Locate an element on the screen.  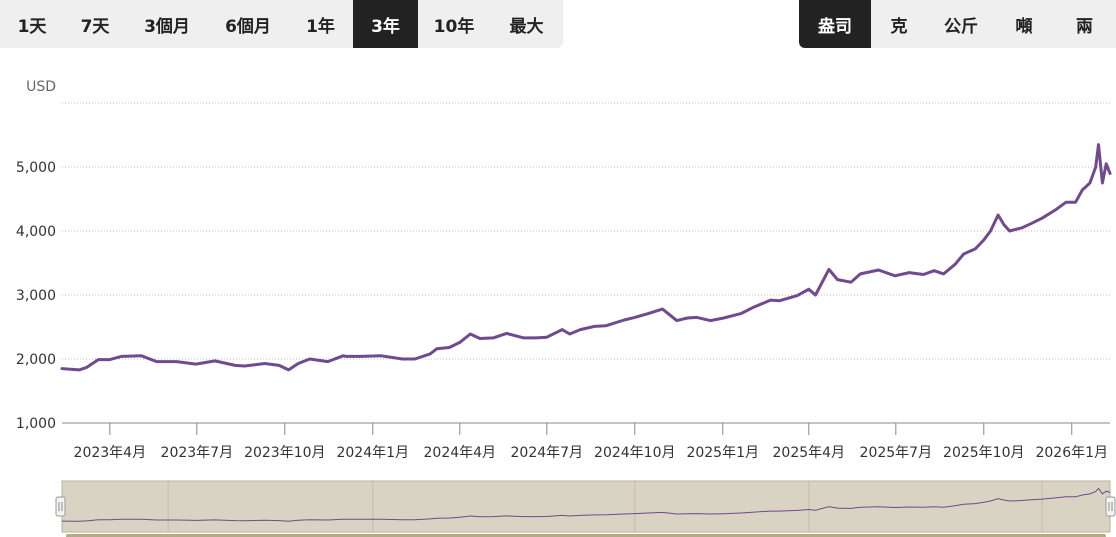
unit-ton-button: 噸 is located at coordinates (1024, 26).